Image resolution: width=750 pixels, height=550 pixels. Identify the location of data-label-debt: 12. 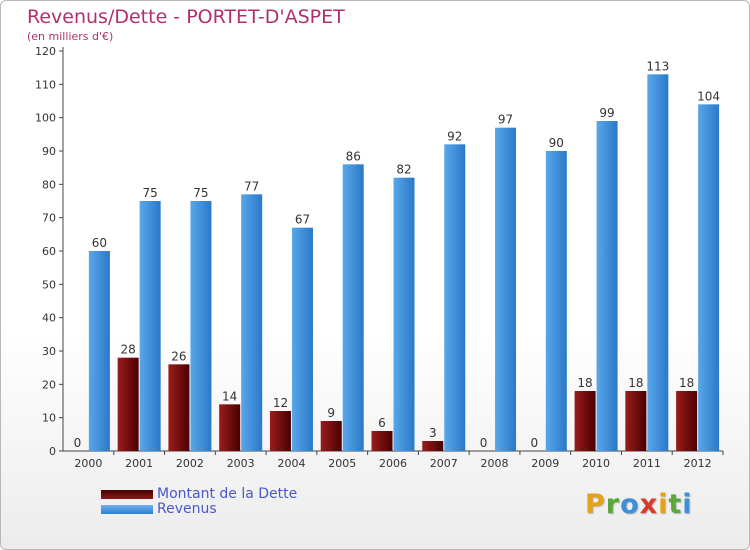
(280, 403).